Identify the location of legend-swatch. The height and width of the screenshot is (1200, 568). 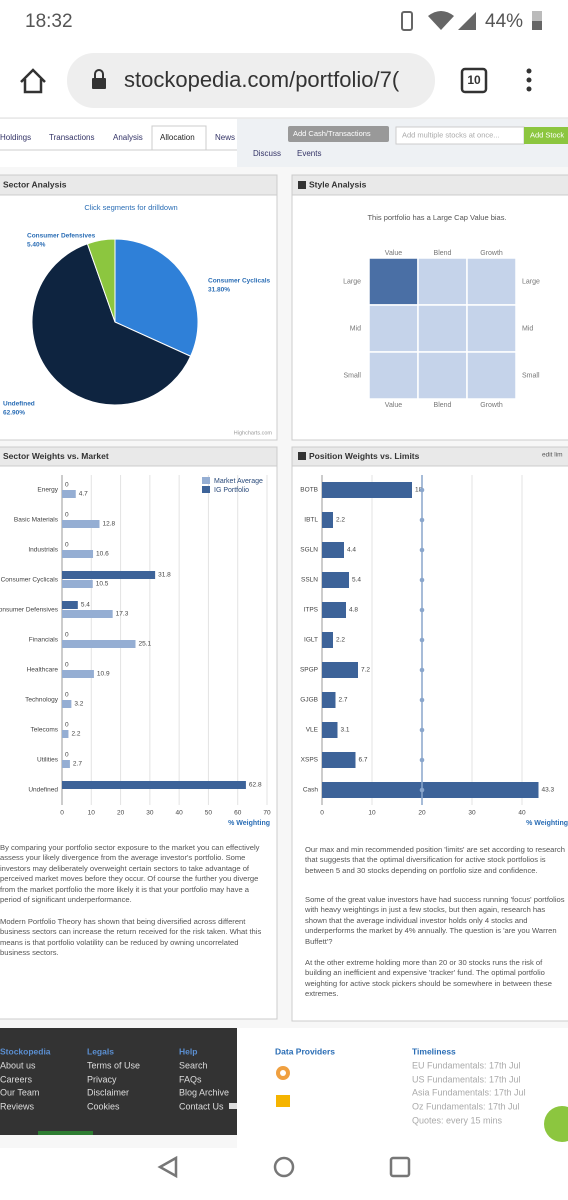
(206, 489).